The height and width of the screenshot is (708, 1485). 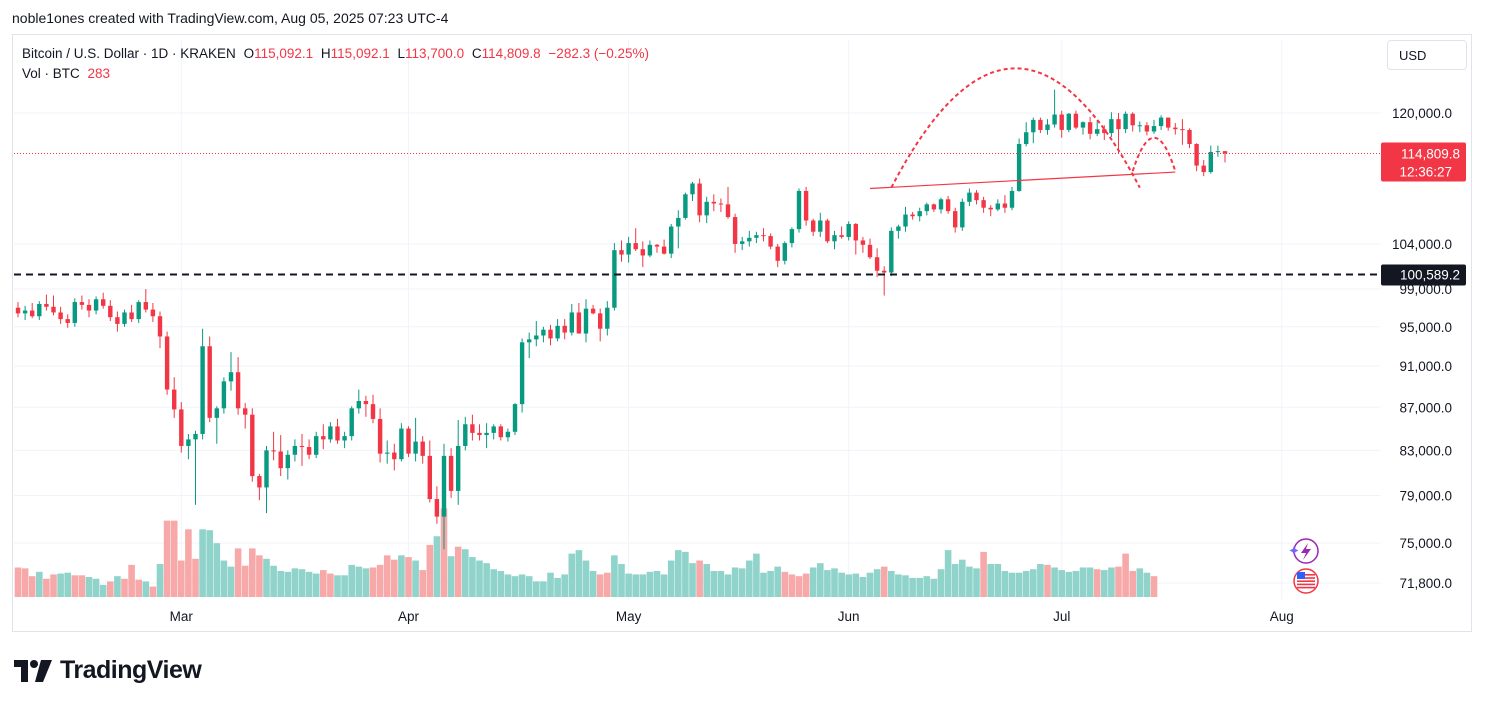 I want to click on currency-button: USD, so click(x=1427, y=55).